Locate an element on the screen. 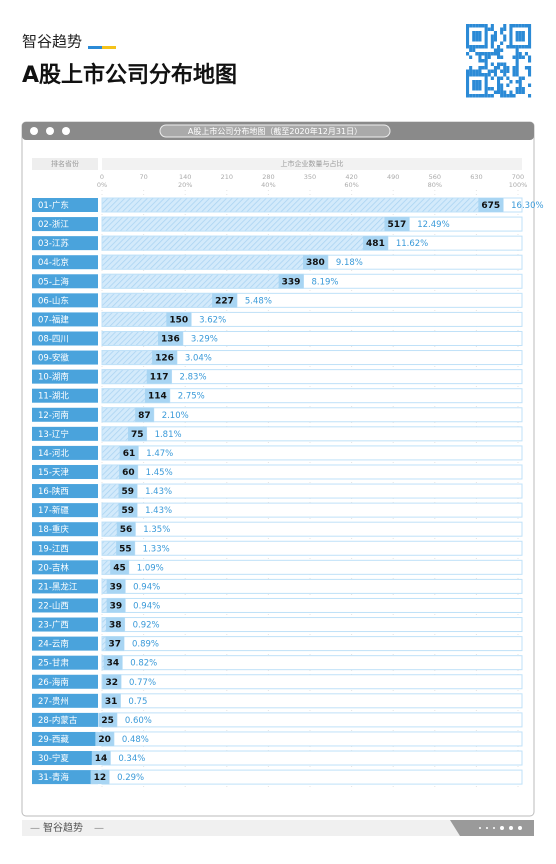  category-label: 19-江西 is located at coordinates (53, 549).